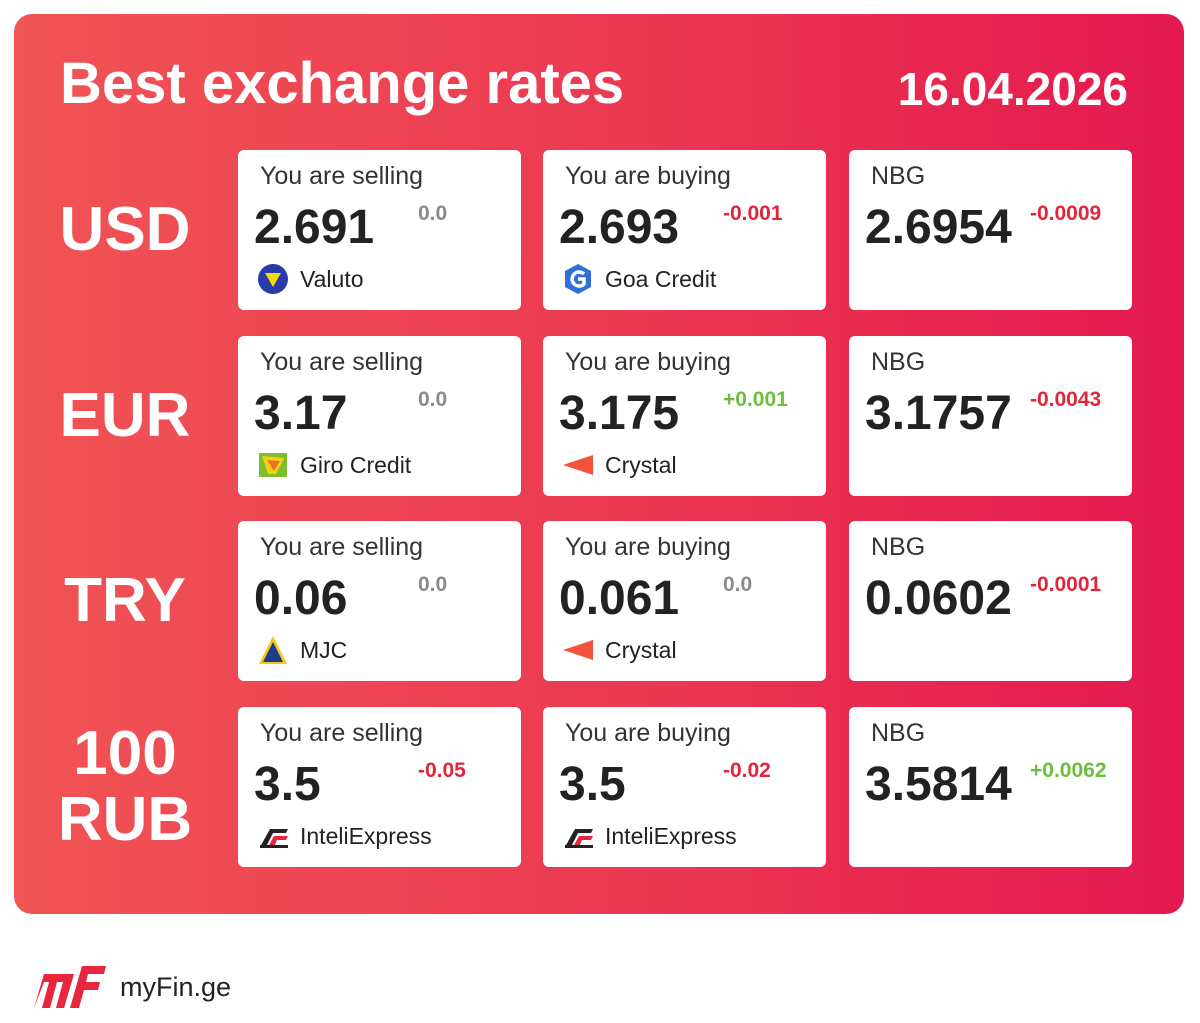 The height and width of the screenshot is (1023, 1200). Describe the element at coordinates (70, 987) in the screenshot. I see `brand-logo` at that location.